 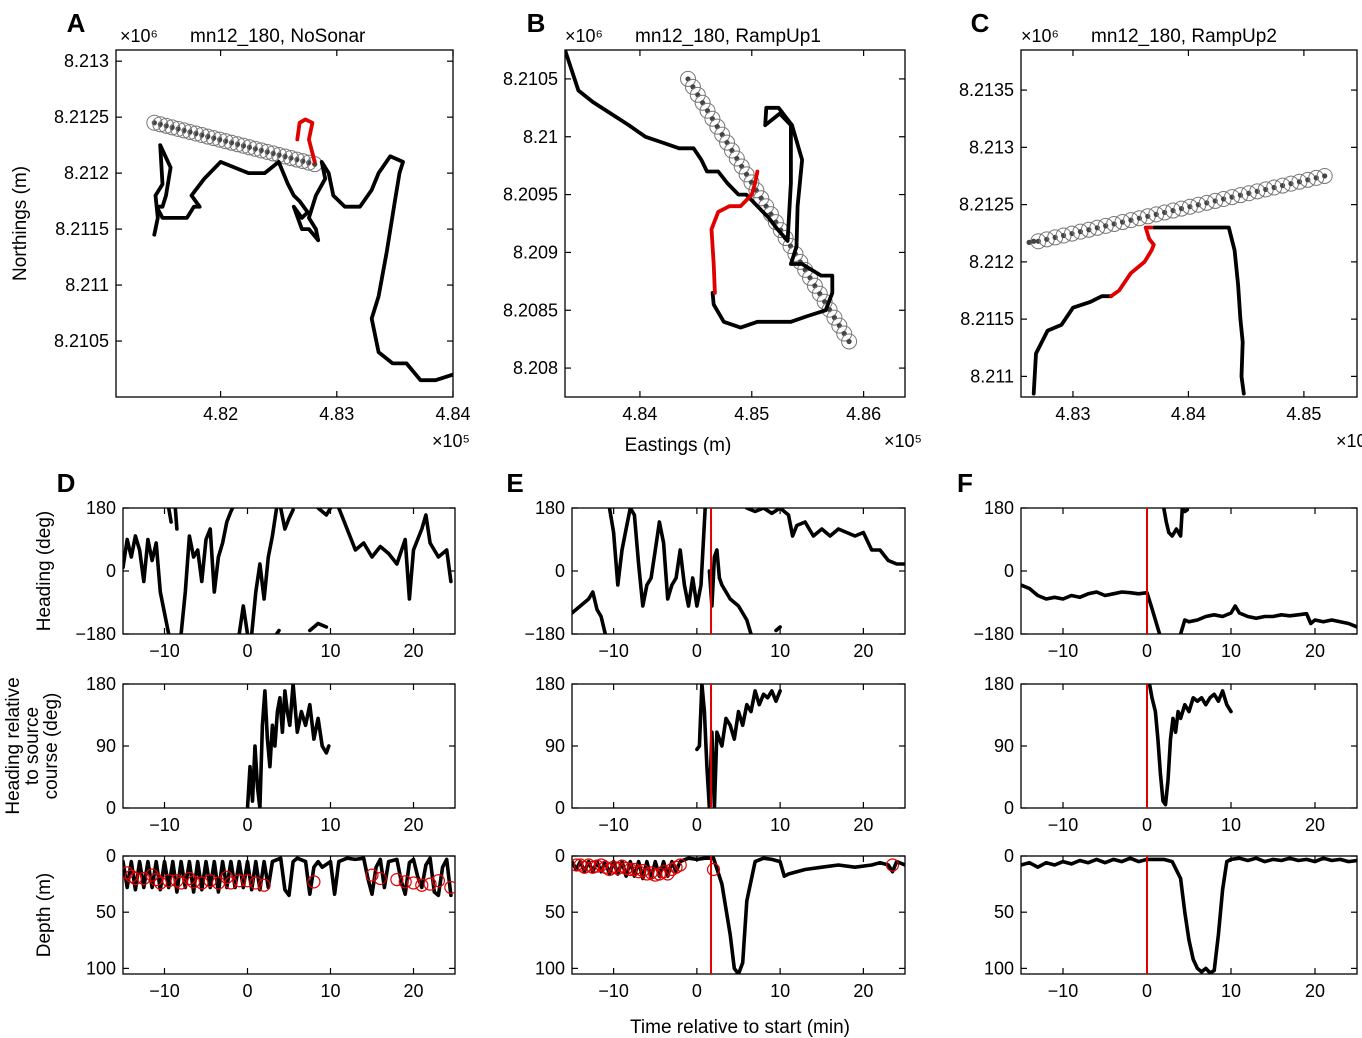 I want to click on panel-letter: E, so click(x=514, y=483).